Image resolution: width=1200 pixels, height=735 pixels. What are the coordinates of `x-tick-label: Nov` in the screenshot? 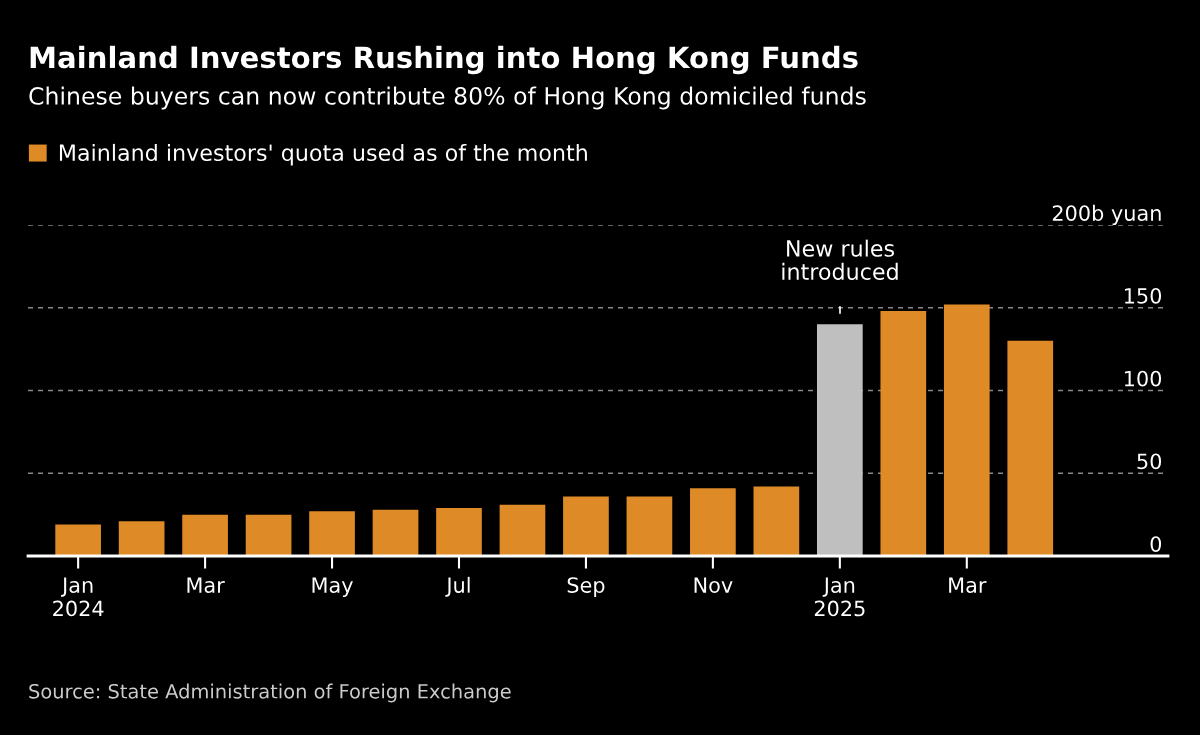 It's located at (713, 585).